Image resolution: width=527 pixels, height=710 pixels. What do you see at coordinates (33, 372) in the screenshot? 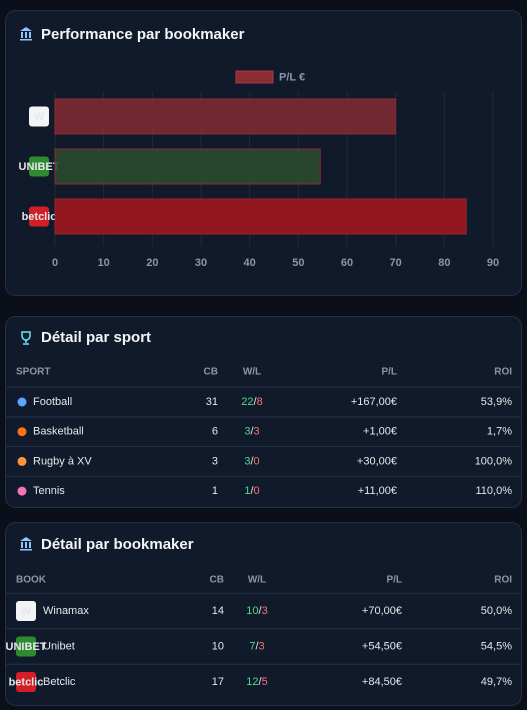
I see `column-header: SPORT` at bounding box center [33, 372].